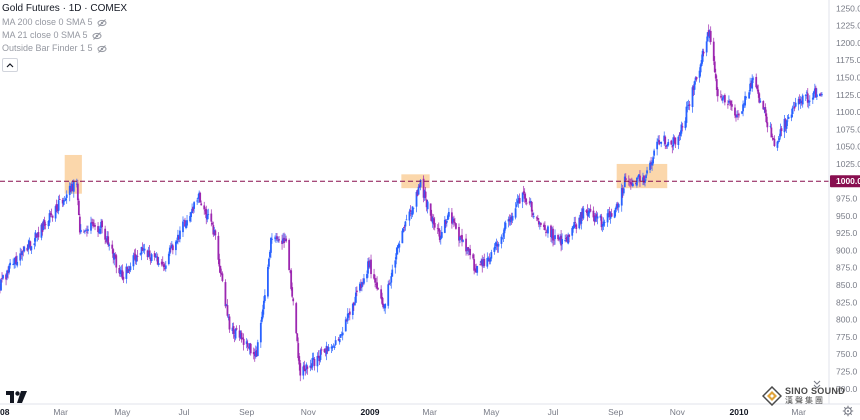 Image resolution: width=860 pixels, height=420 pixels. Describe the element at coordinates (64, 35) in the screenshot. I see `indicator-ma21: MA 21 close 0 SMA 5` at that location.